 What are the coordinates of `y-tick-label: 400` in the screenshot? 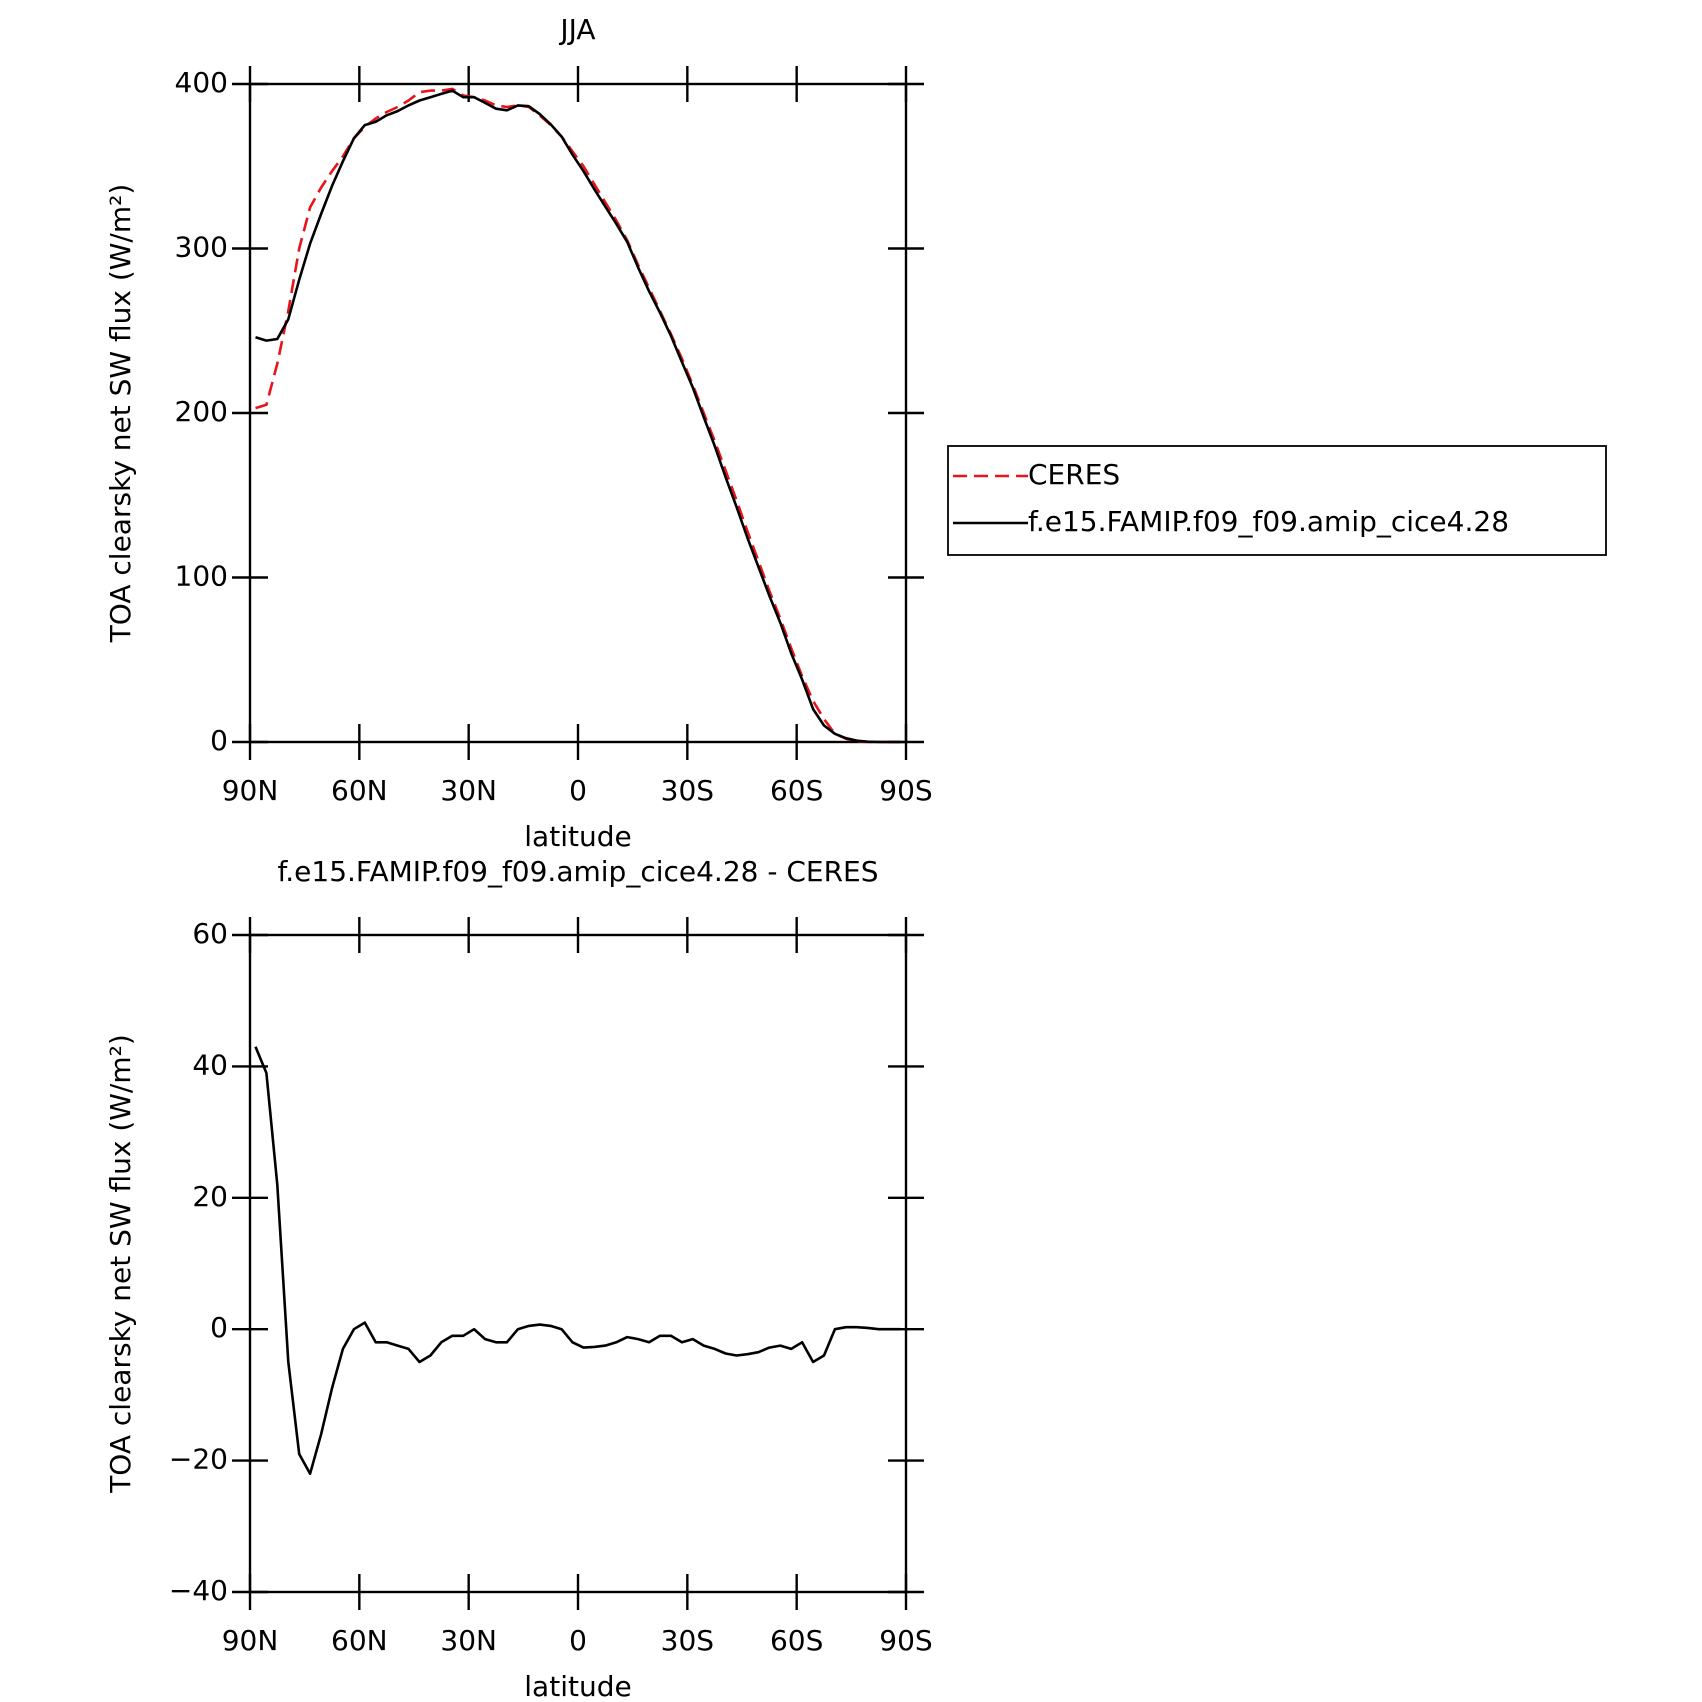 It's located at (201, 82).